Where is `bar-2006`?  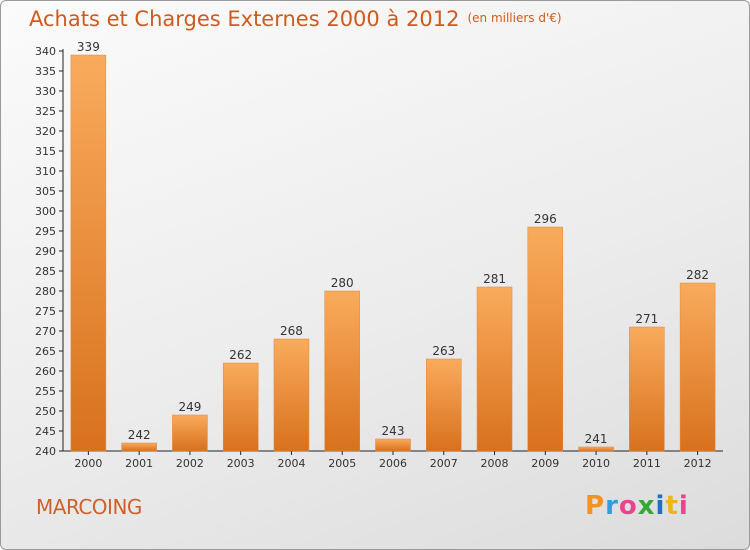 bar-2006 is located at coordinates (393, 445).